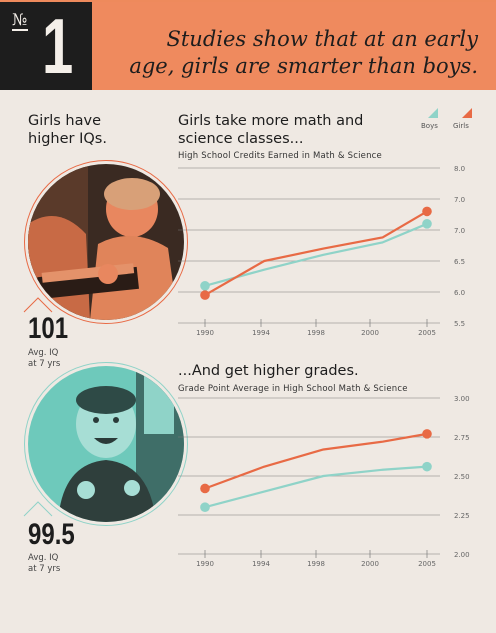 The image size is (496, 633). Describe the element at coordinates (316, 564) in the screenshot. I see `chart2-x-tick-label: 1998` at that location.